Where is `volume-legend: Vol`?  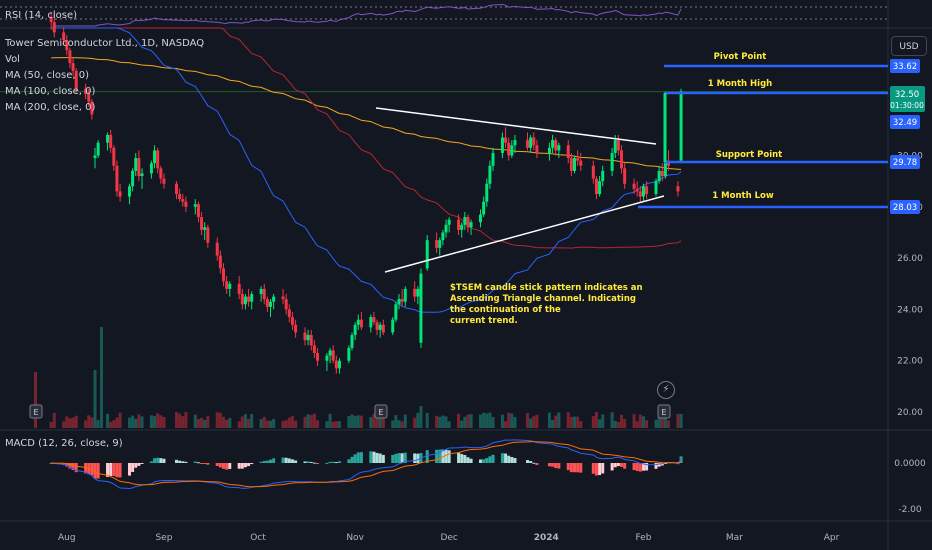
volume-legend: Vol is located at coordinates (12, 59).